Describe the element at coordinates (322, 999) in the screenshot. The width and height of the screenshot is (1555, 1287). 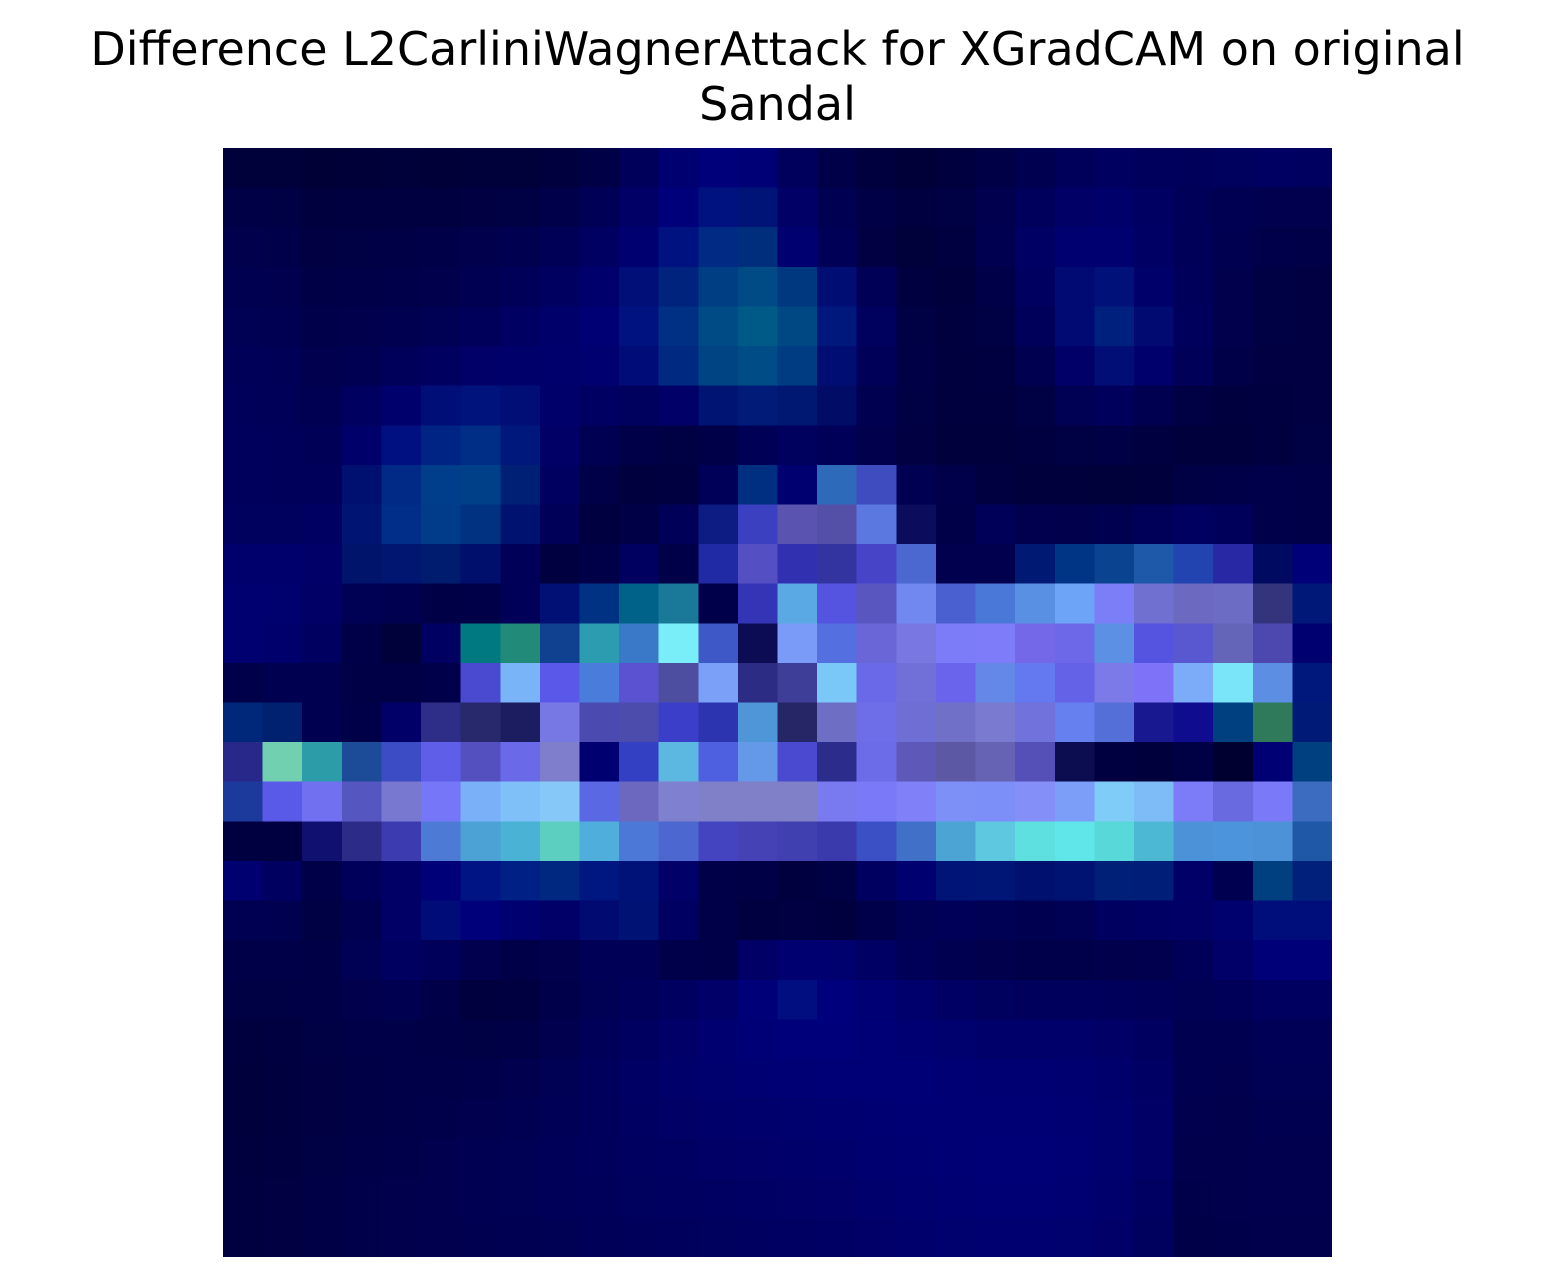
I see `heatmap-cell-r21-c2` at that location.